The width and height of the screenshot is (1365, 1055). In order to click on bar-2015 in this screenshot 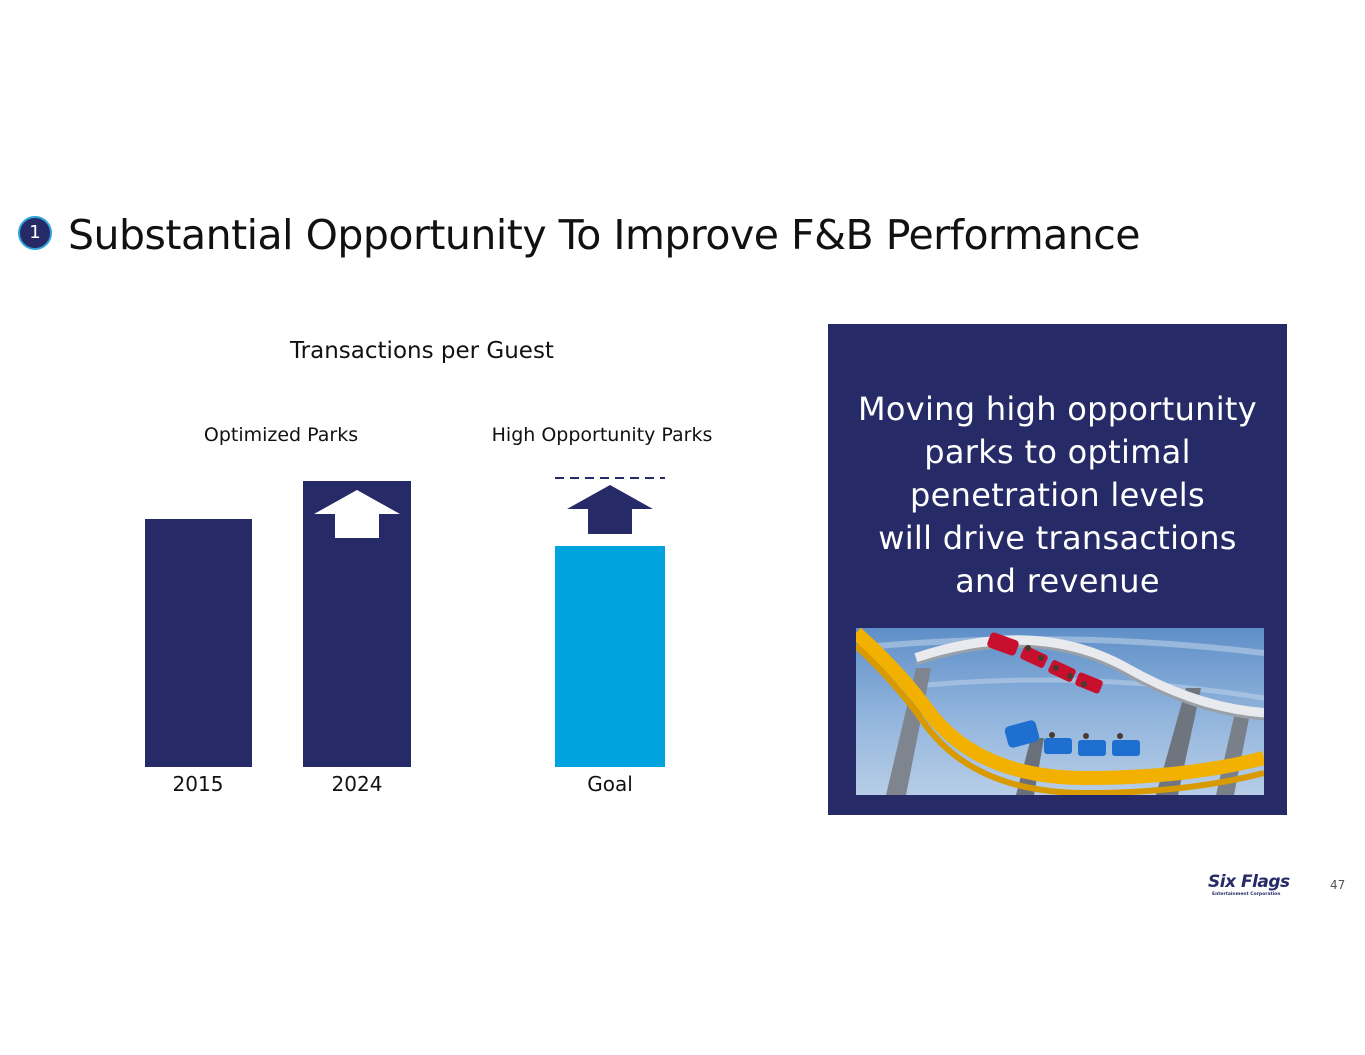, I will do `click(198, 643)`.